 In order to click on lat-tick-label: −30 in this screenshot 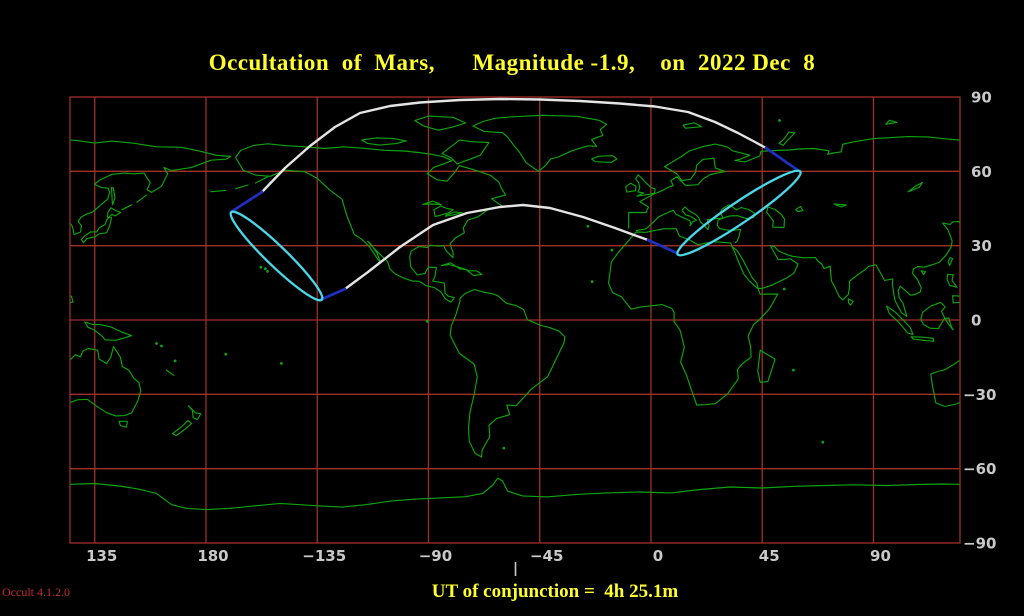, I will do `click(979, 395)`.